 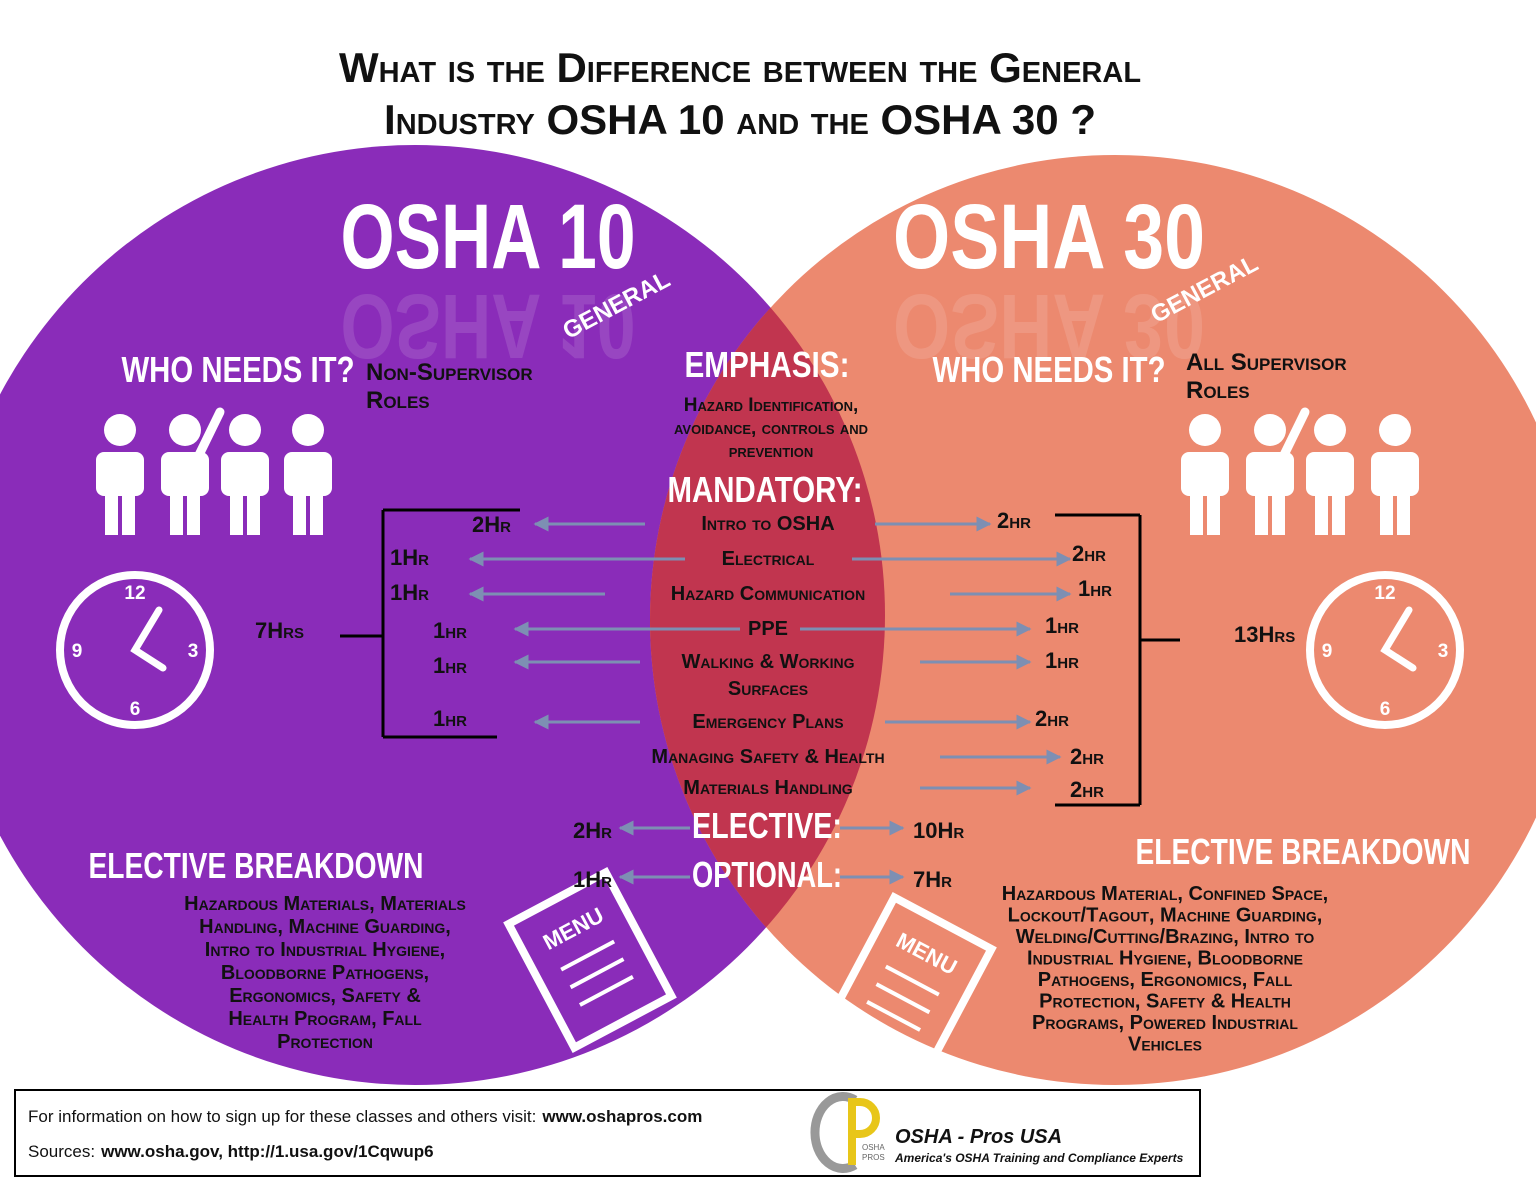 What do you see at coordinates (873, 1147) in the screenshot?
I see `logo-text: OSHA` at bounding box center [873, 1147].